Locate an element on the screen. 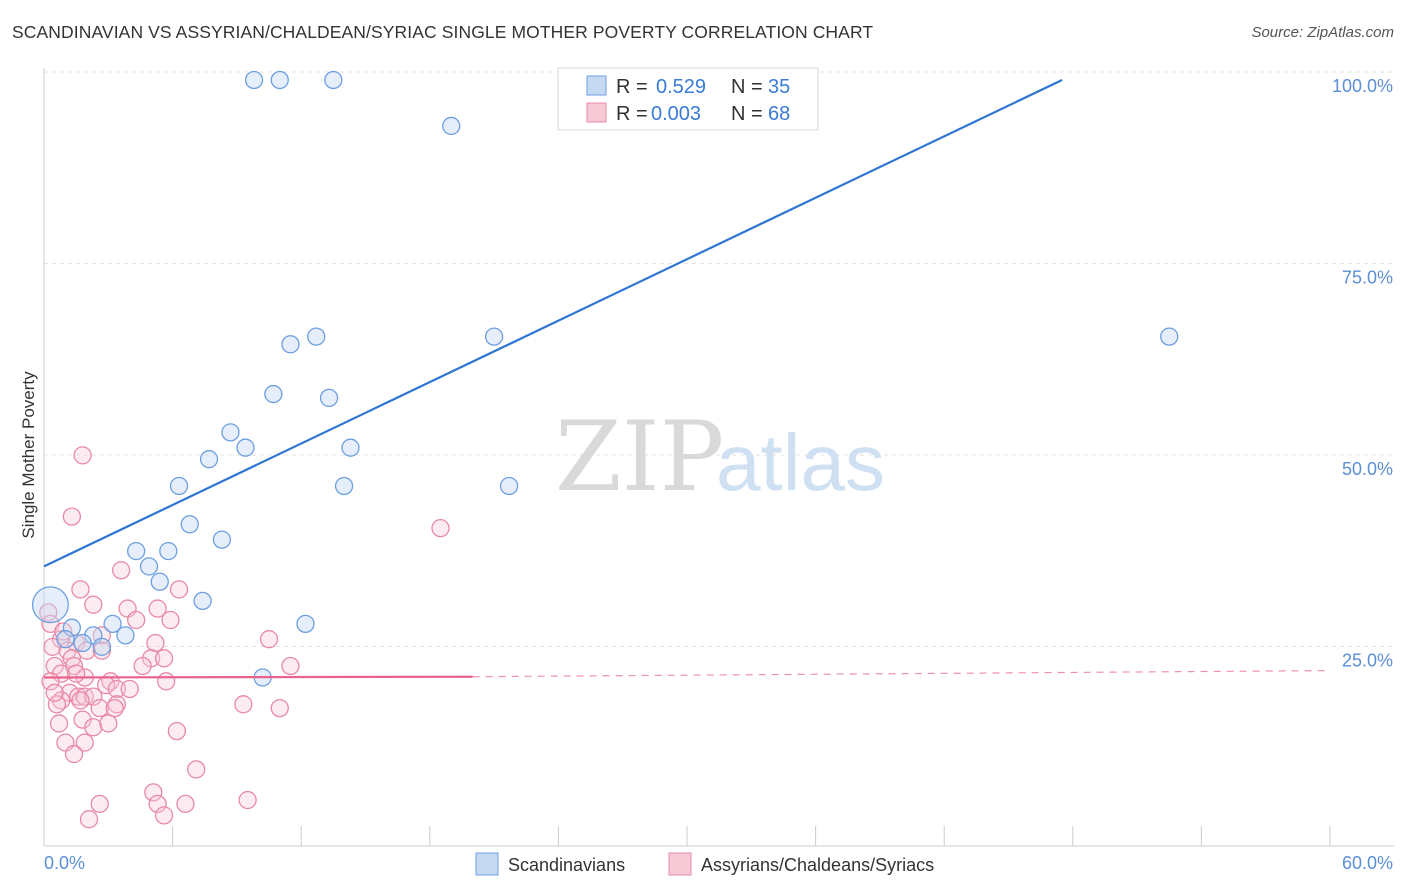  watermark-zip-text: ZIP is located at coordinates (639, 457).